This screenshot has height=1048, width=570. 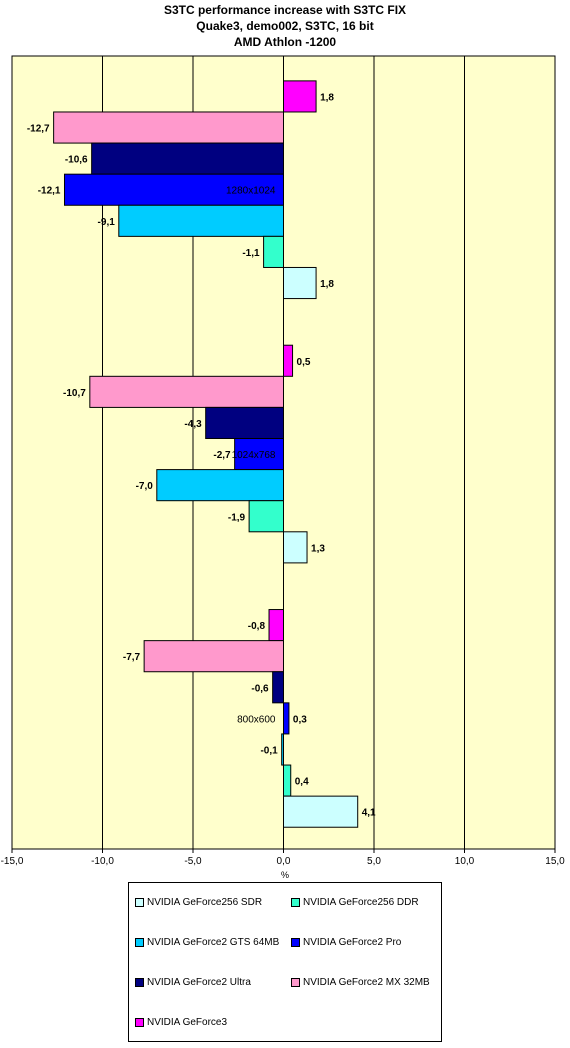 I want to click on x-tick-label: 5,0, so click(x=374, y=861).